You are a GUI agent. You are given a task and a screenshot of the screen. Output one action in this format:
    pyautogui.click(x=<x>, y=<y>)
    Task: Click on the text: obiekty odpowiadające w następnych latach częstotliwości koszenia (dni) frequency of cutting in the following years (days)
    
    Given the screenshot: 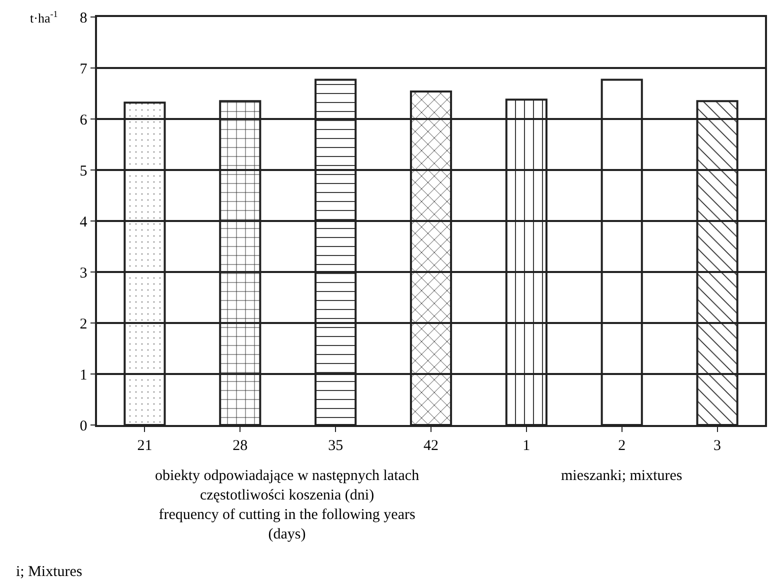 What is the action you would take?
    pyautogui.click(x=287, y=505)
    